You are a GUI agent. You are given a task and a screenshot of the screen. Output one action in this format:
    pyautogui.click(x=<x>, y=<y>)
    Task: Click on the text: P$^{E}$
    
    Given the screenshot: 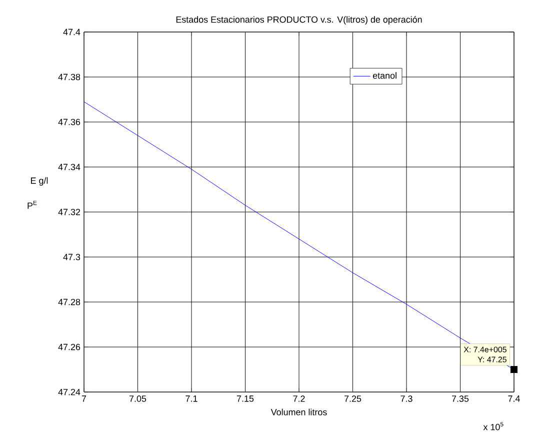 What is the action you would take?
    pyautogui.click(x=32, y=204)
    